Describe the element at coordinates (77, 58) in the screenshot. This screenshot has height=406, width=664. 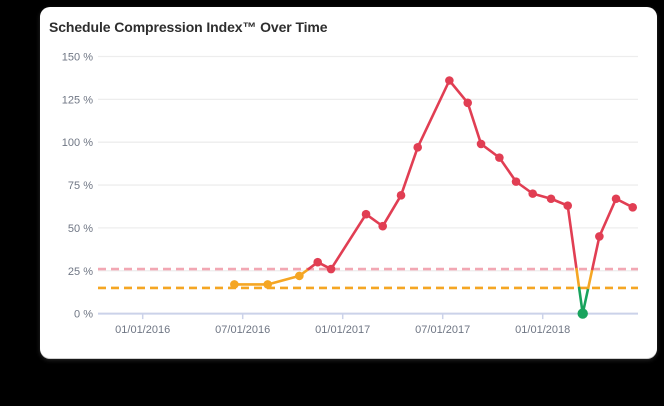
I see `y-axis-label: 150 %` at that location.